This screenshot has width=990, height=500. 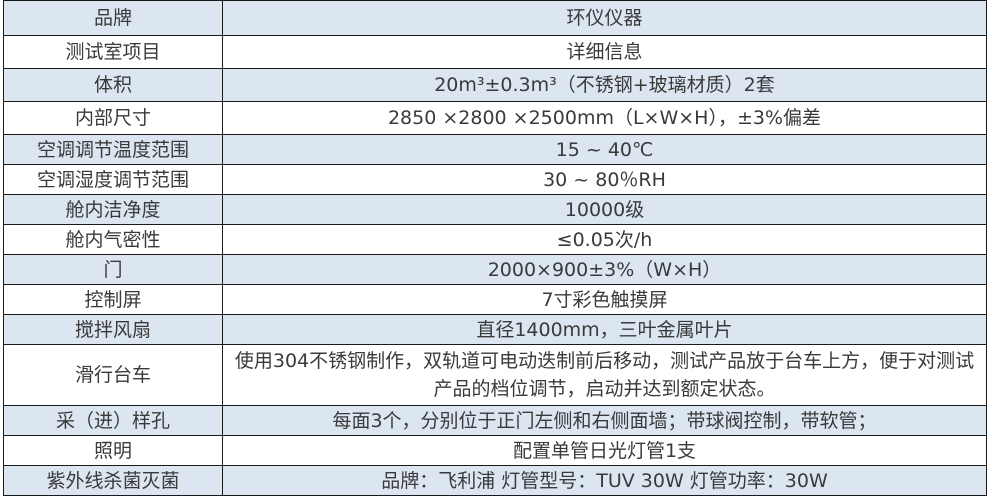 I want to click on row-value: 配置单管日光灯管1支, so click(x=604, y=450).